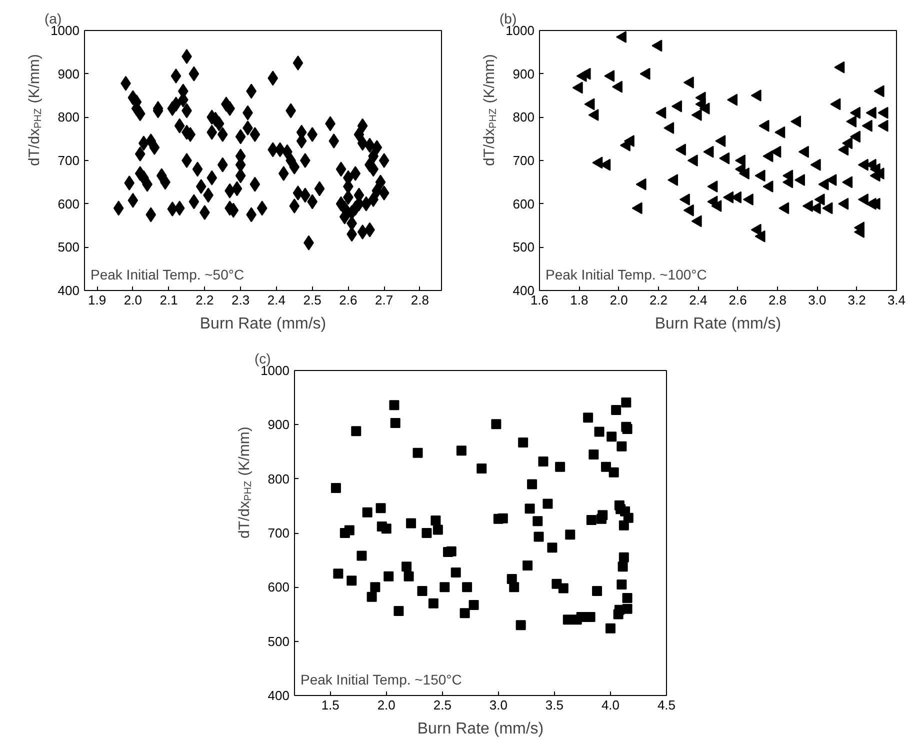  Describe the element at coordinates (626, 274) in the screenshot. I see `annotation: Peak Initial Temp. ~100°C` at that location.